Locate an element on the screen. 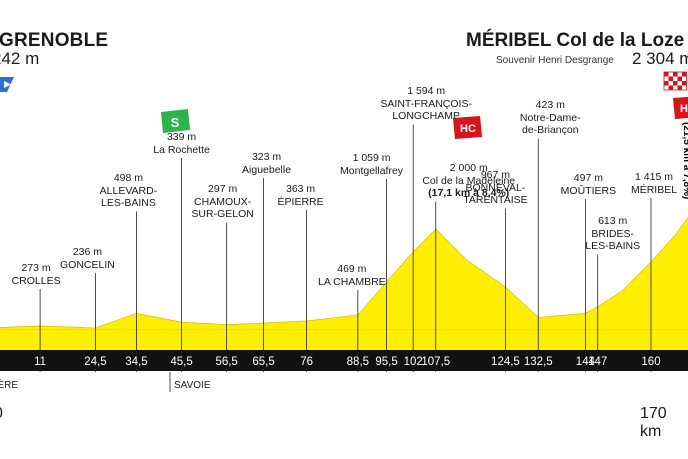 This screenshot has width=688, height=459. waypoint-altitude: 323 m is located at coordinates (266, 157).